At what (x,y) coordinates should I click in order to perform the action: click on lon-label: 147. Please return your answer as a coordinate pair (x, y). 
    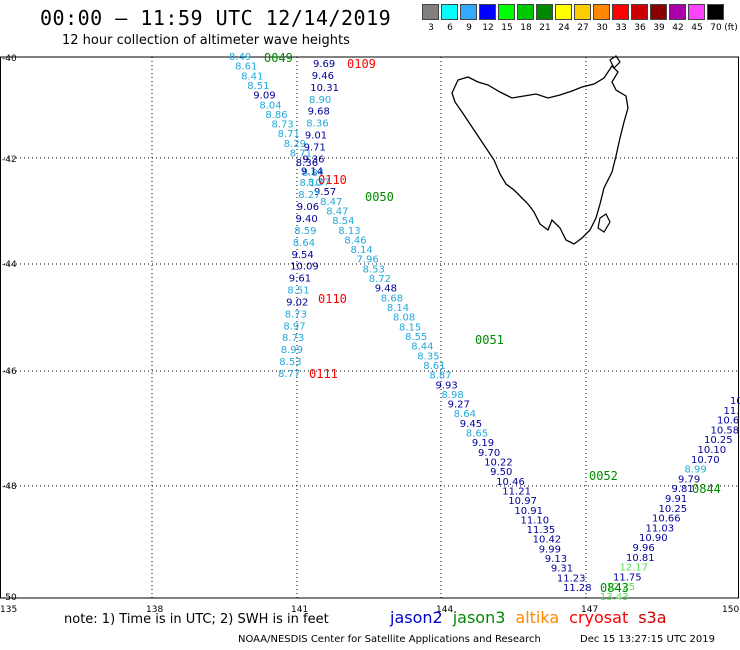
    Looking at the image, I should click on (589, 610).